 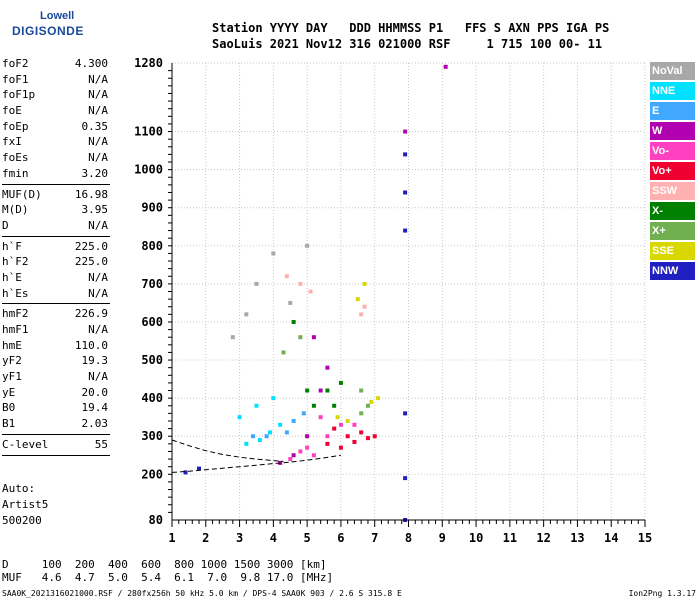 What do you see at coordinates (95, 173) in the screenshot?
I see `param-value: 3.20` at bounding box center [95, 173].